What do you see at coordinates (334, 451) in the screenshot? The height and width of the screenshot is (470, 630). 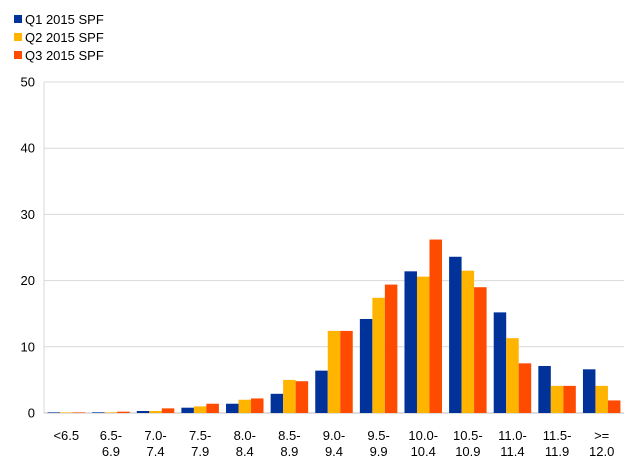 I see `x-tick-label: 9.4` at bounding box center [334, 451].